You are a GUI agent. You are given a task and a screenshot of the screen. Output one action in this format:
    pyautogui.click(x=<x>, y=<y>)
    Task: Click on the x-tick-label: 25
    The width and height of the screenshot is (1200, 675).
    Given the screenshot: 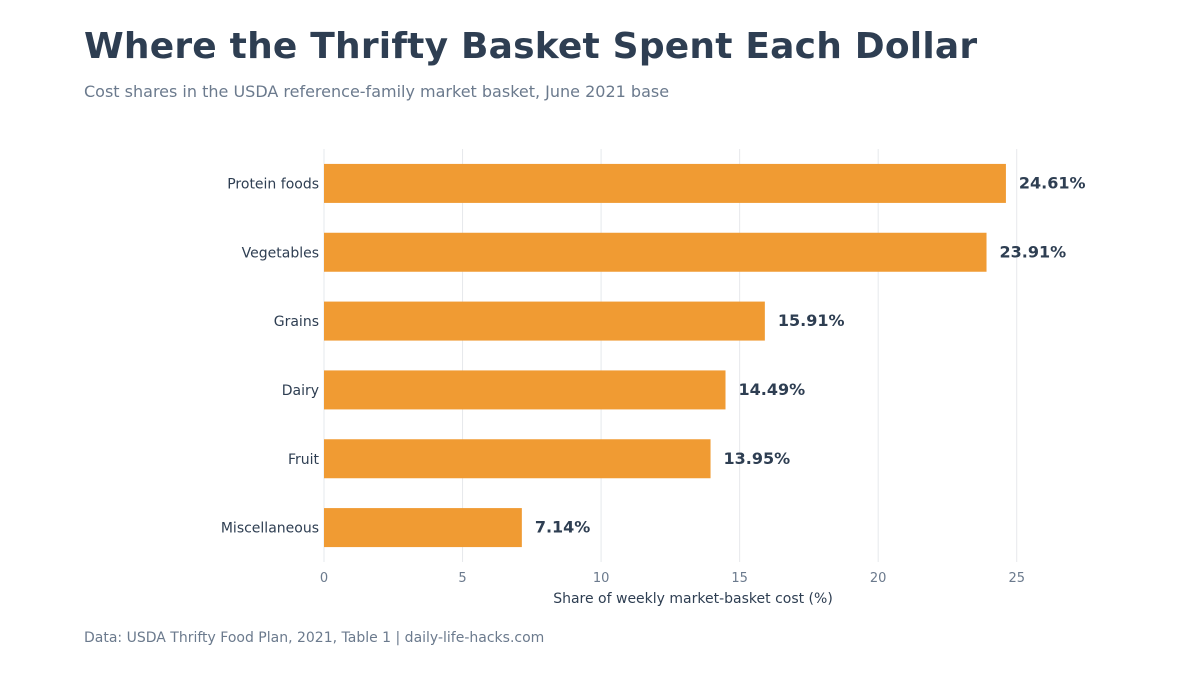 What is the action you would take?
    pyautogui.click(x=1016, y=578)
    